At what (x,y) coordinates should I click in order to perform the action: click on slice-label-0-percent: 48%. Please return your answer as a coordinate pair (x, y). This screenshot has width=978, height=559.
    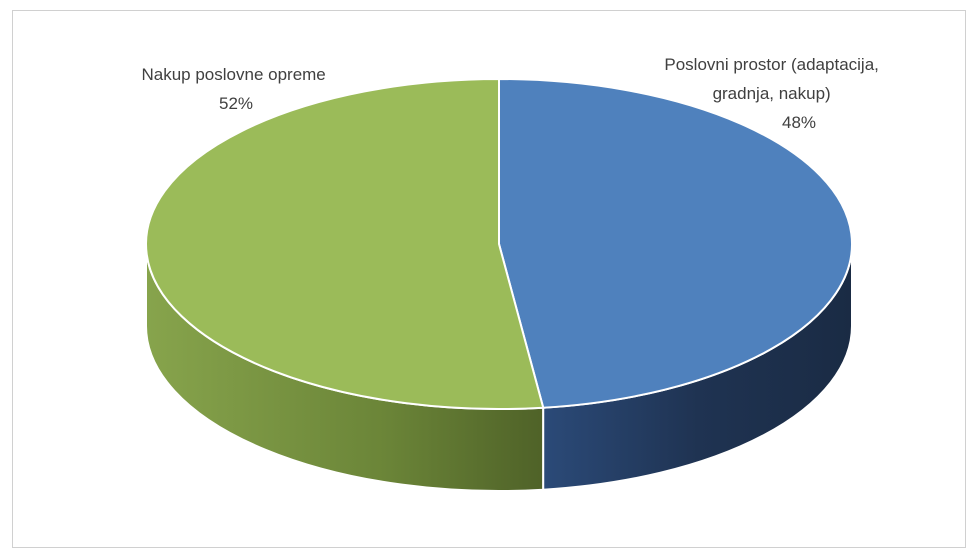
    Looking at the image, I should click on (799, 122).